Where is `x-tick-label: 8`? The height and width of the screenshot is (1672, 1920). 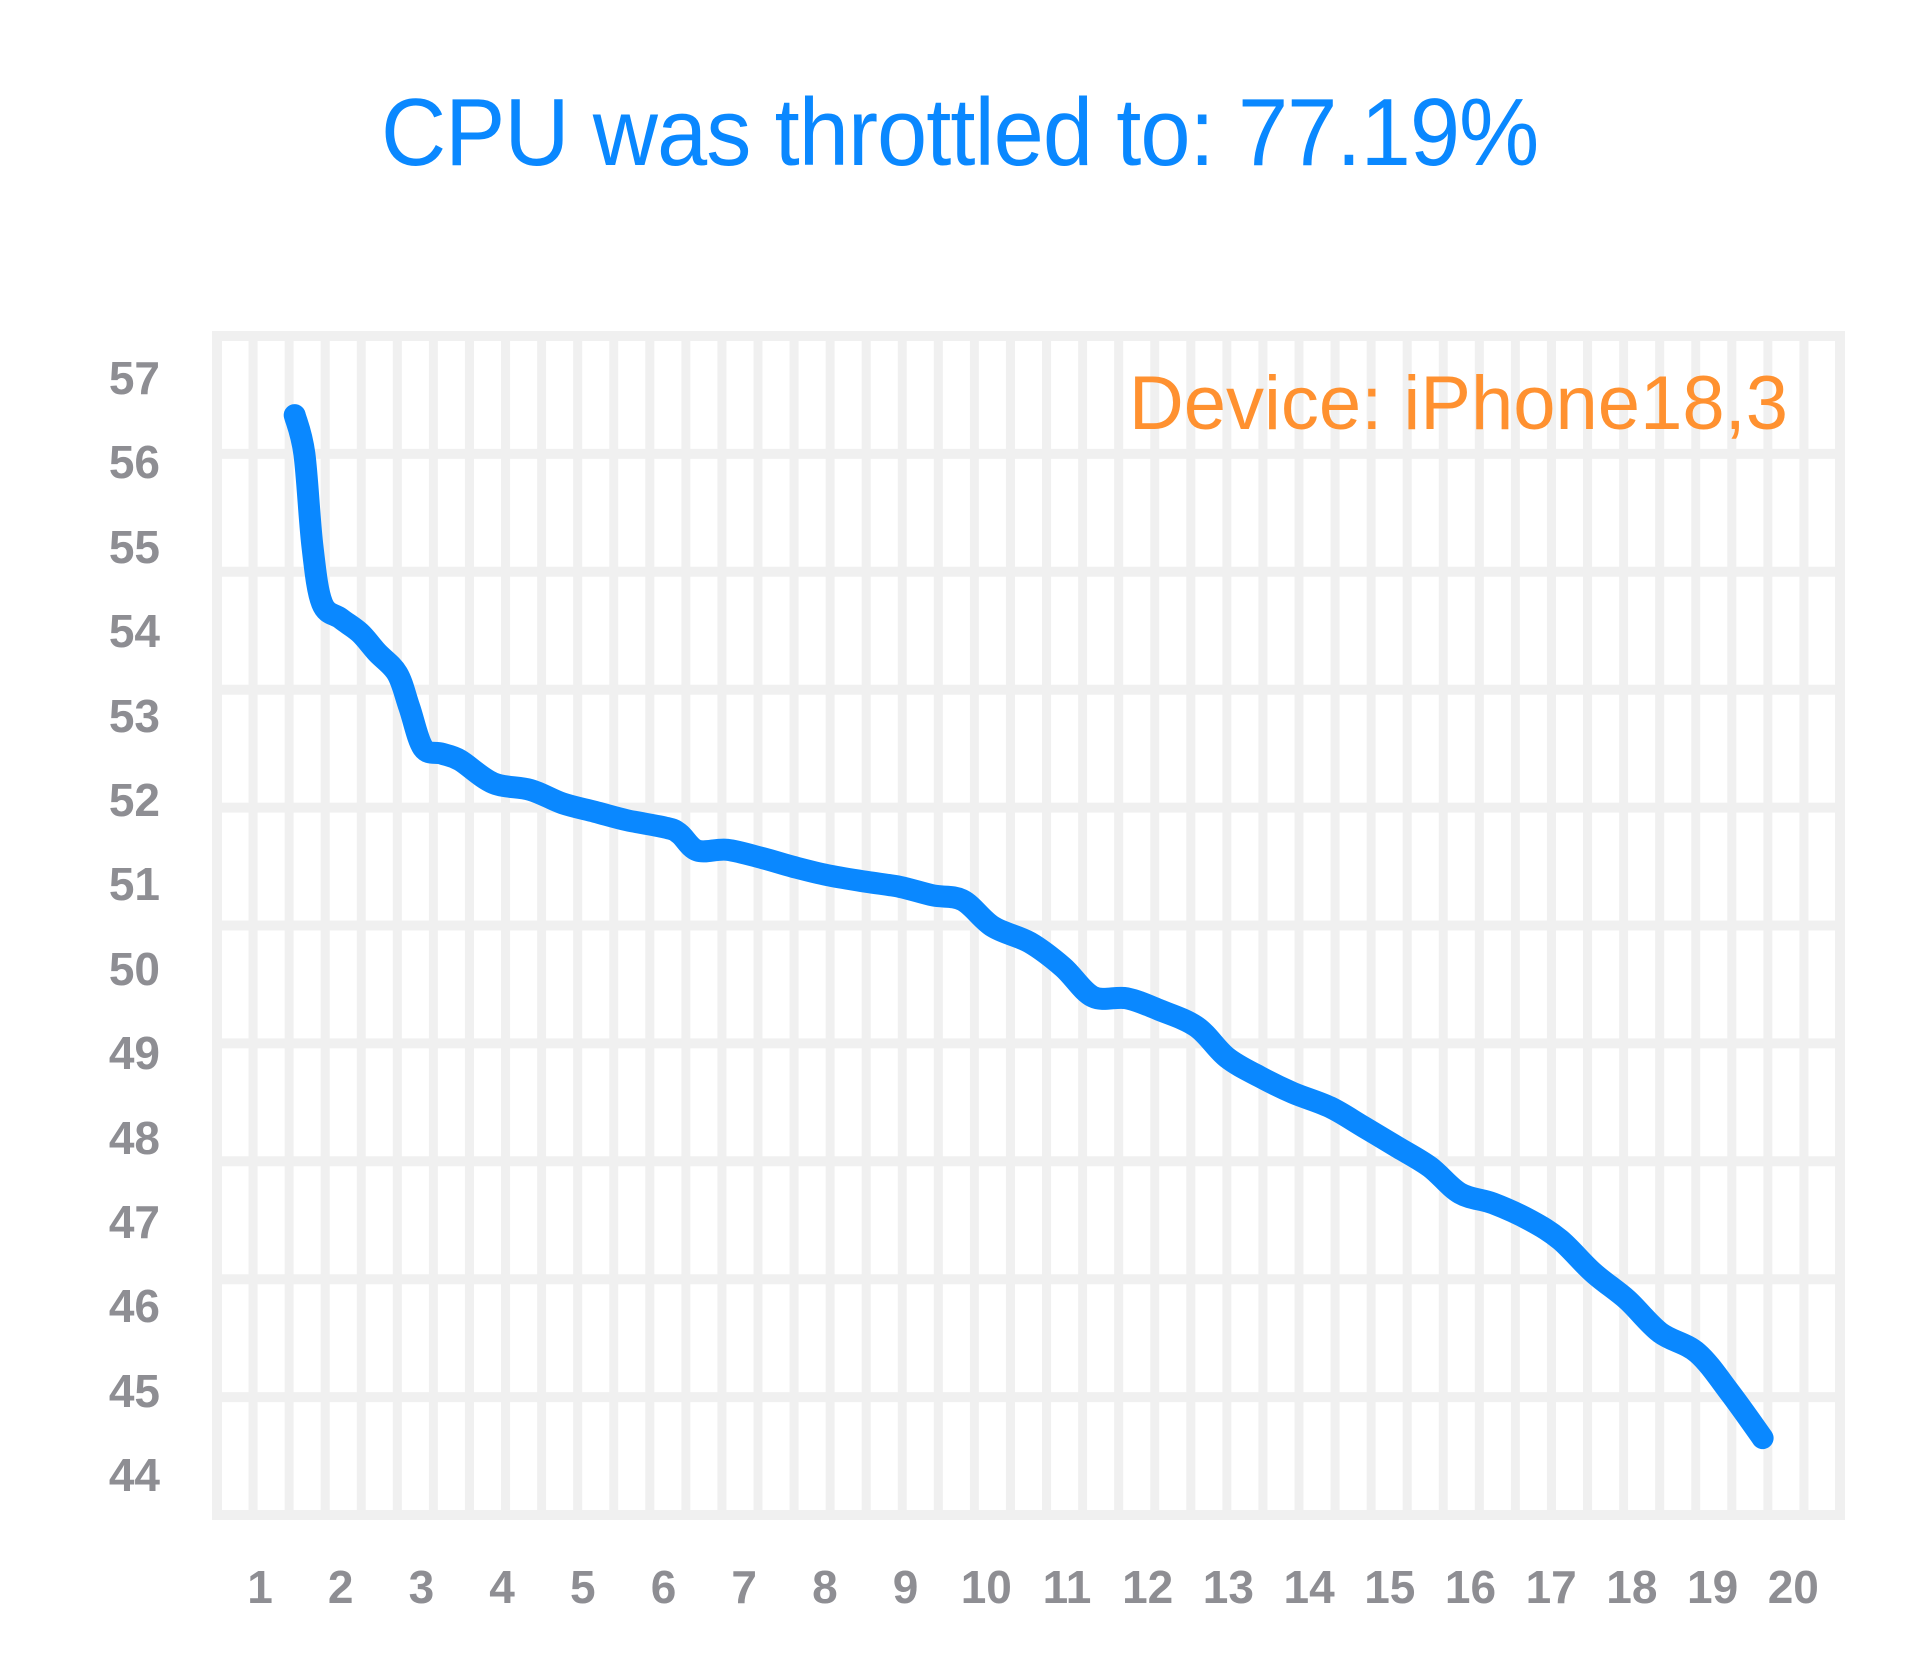 x-tick-label: 8 is located at coordinates (825, 1587).